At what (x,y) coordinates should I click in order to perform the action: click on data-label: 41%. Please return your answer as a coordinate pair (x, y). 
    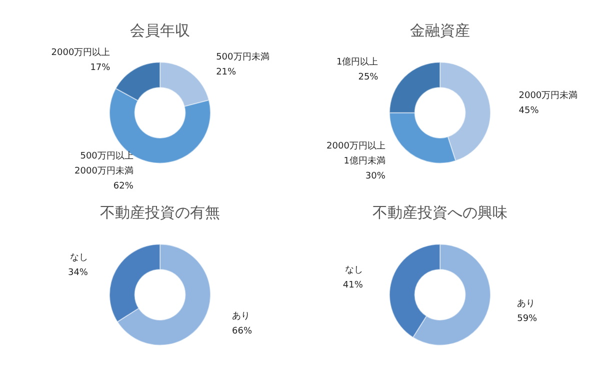
    Looking at the image, I should click on (353, 285).